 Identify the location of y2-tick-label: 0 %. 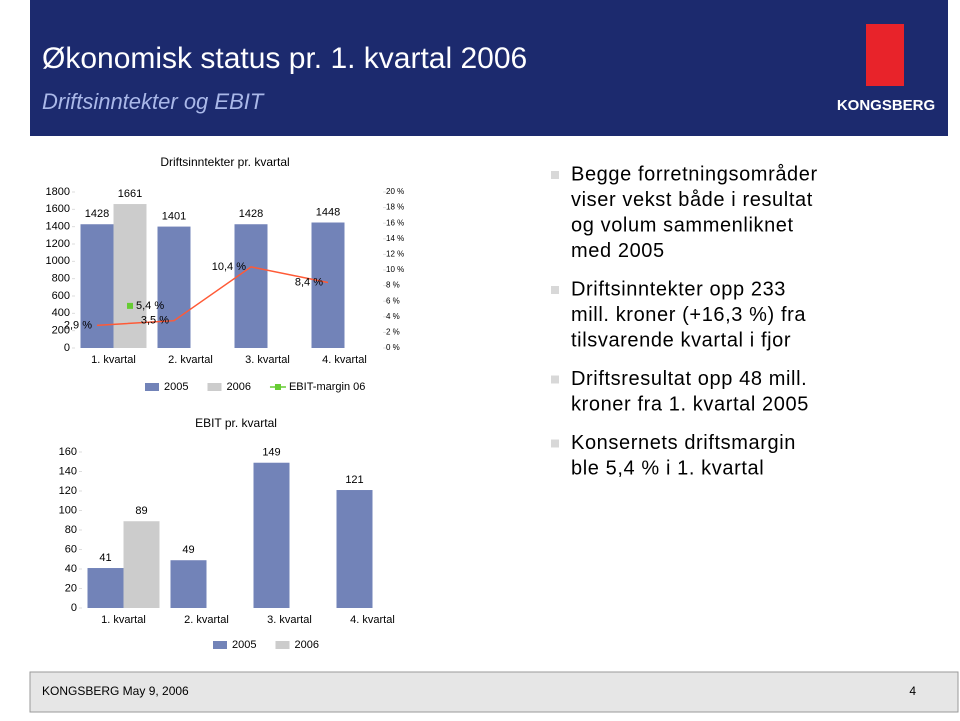
(393, 347).